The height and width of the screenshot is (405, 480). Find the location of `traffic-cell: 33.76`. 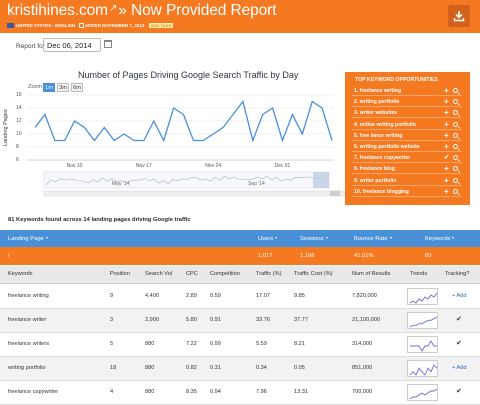

traffic-cell: 33.76 is located at coordinates (263, 320).